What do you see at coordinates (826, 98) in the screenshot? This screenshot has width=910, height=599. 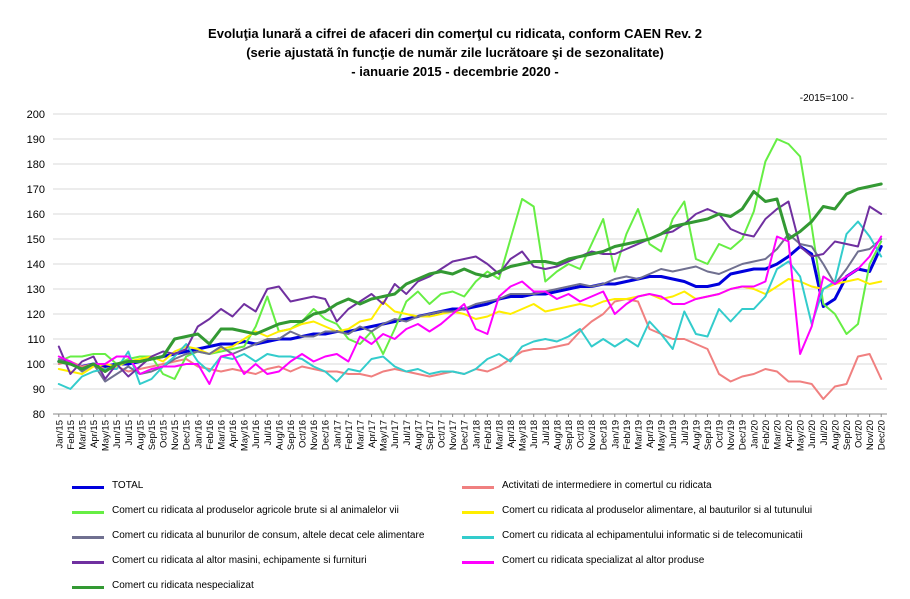 I see `base-note: -2015=100 -` at bounding box center [826, 98].